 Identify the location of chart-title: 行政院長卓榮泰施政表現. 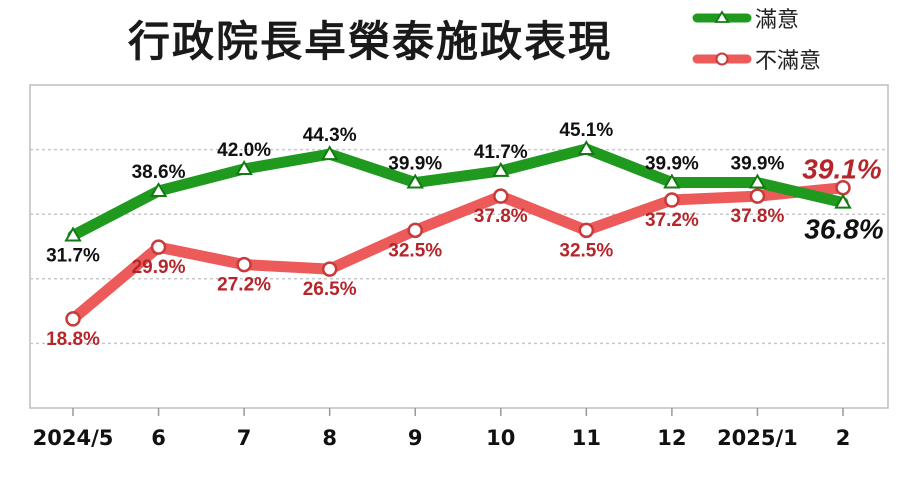
(370, 41).